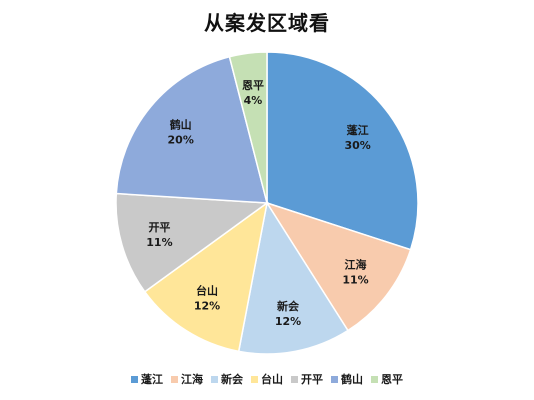 The image size is (534, 400). I want to click on legend-item: 蓬江, so click(147, 379).